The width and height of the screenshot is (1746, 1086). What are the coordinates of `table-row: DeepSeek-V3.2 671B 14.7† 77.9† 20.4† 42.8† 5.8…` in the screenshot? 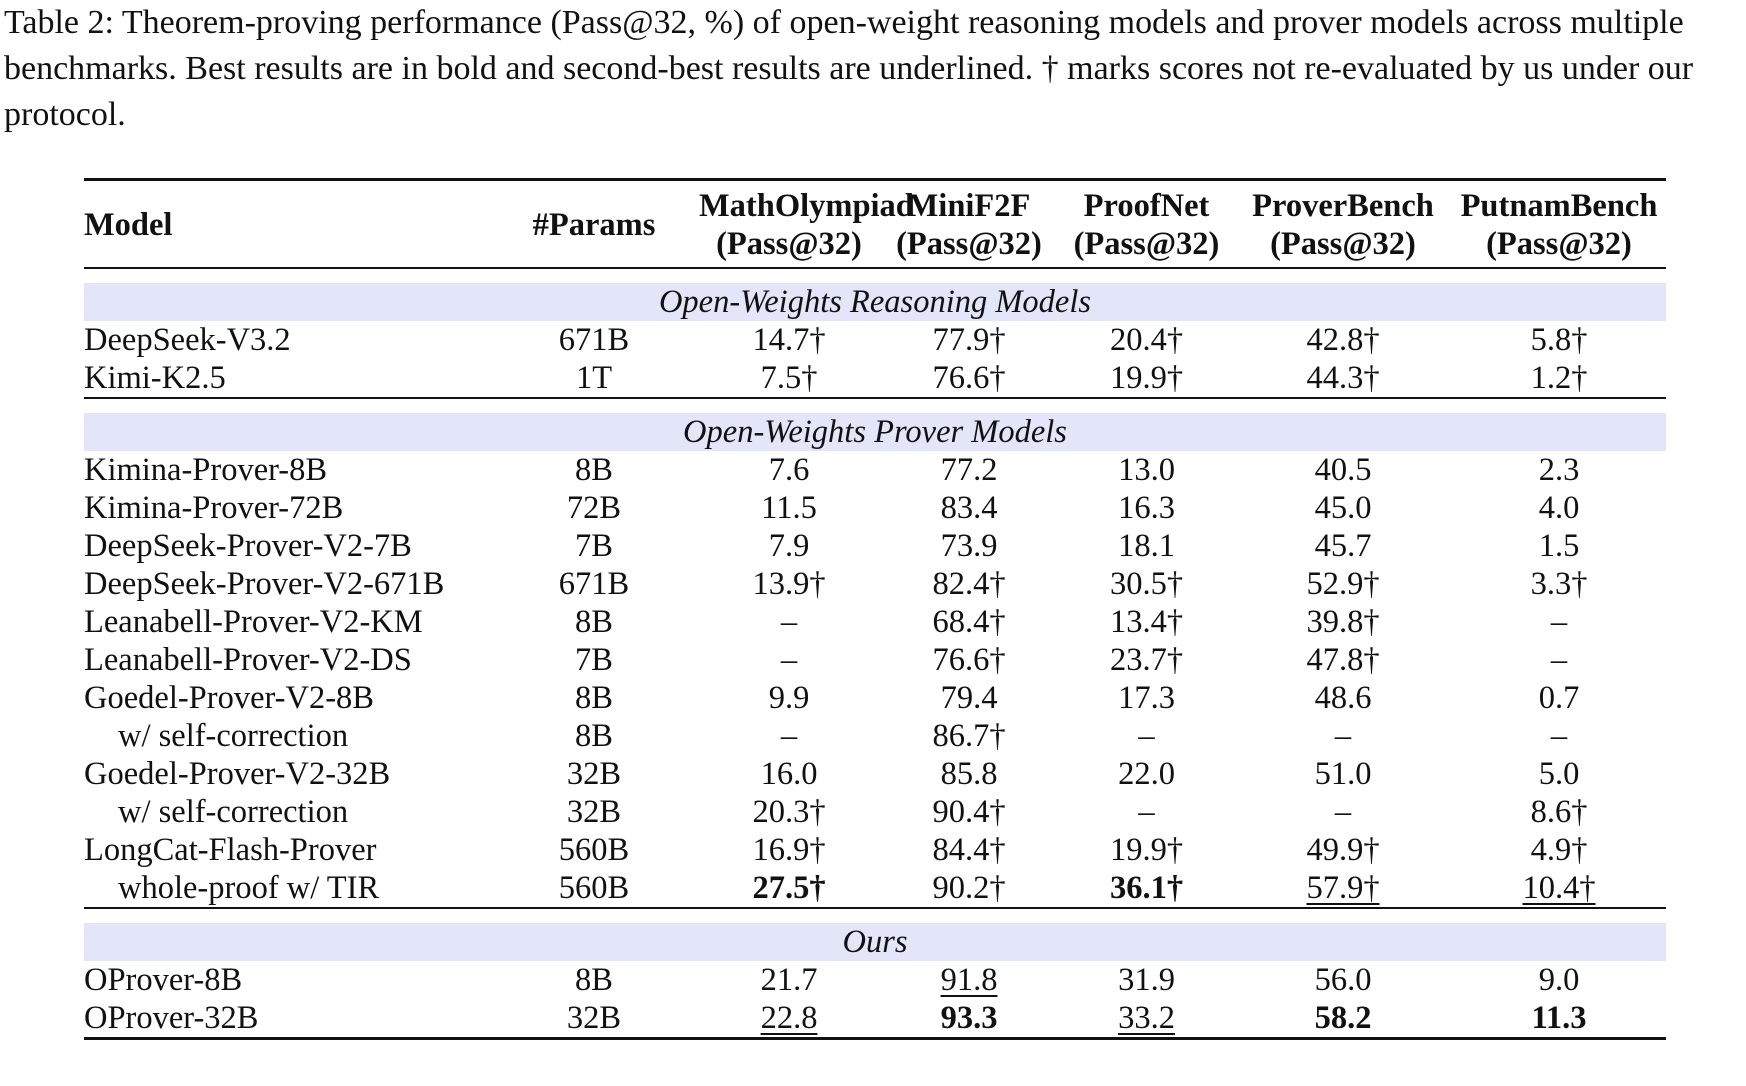 It's located at (875, 340).